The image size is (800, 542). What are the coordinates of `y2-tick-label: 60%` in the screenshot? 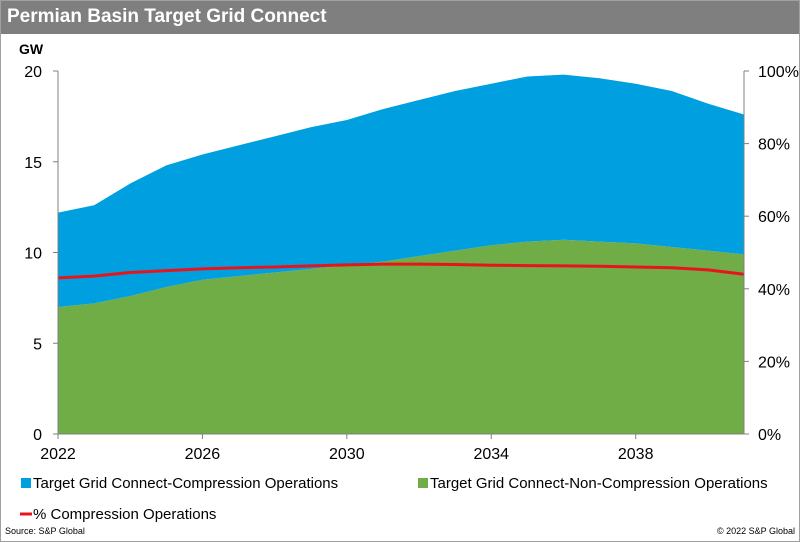 It's located at (774, 217).